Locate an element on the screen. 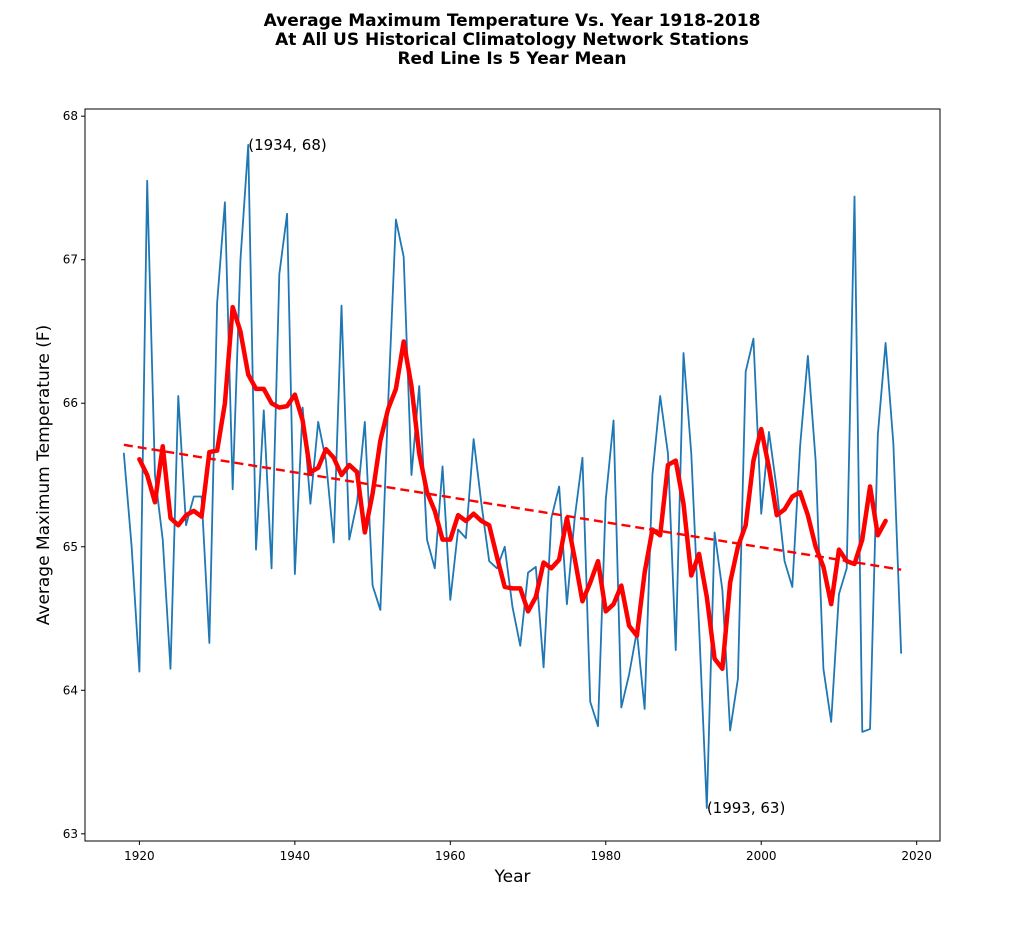 The height and width of the screenshot is (950, 1024). x-tick-label: 1920 is located at coordinates (139, 856).